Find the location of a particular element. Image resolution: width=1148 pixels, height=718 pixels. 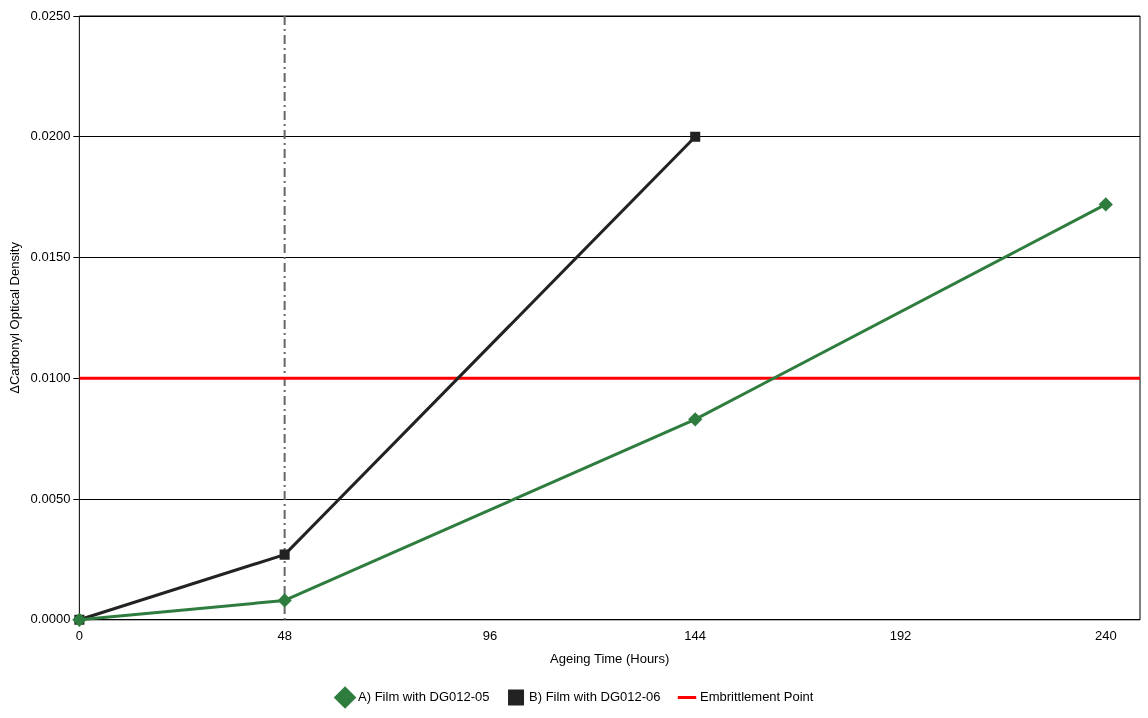

x-tick-label: 96 is located at coordinates (490, 636).